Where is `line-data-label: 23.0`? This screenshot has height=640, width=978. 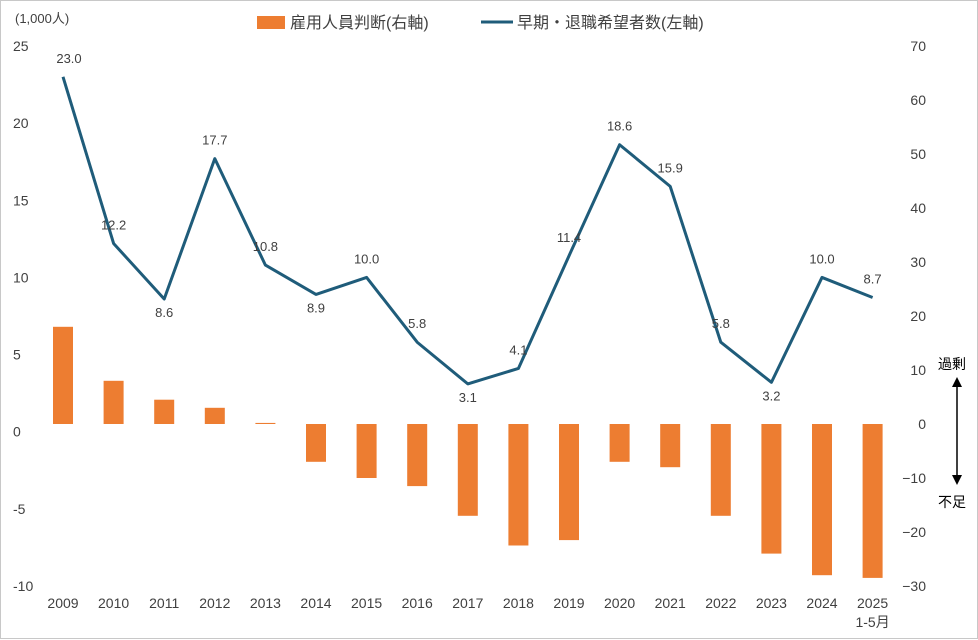
line-data-label: 23.0 is located at coordinates (68, 58).